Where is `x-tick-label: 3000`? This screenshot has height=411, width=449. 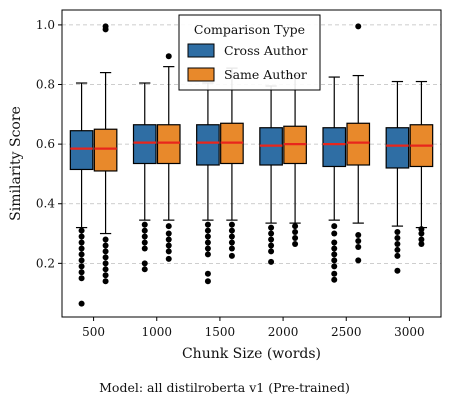
x-tick-label: 3000 is located at coordinates (409, 332).